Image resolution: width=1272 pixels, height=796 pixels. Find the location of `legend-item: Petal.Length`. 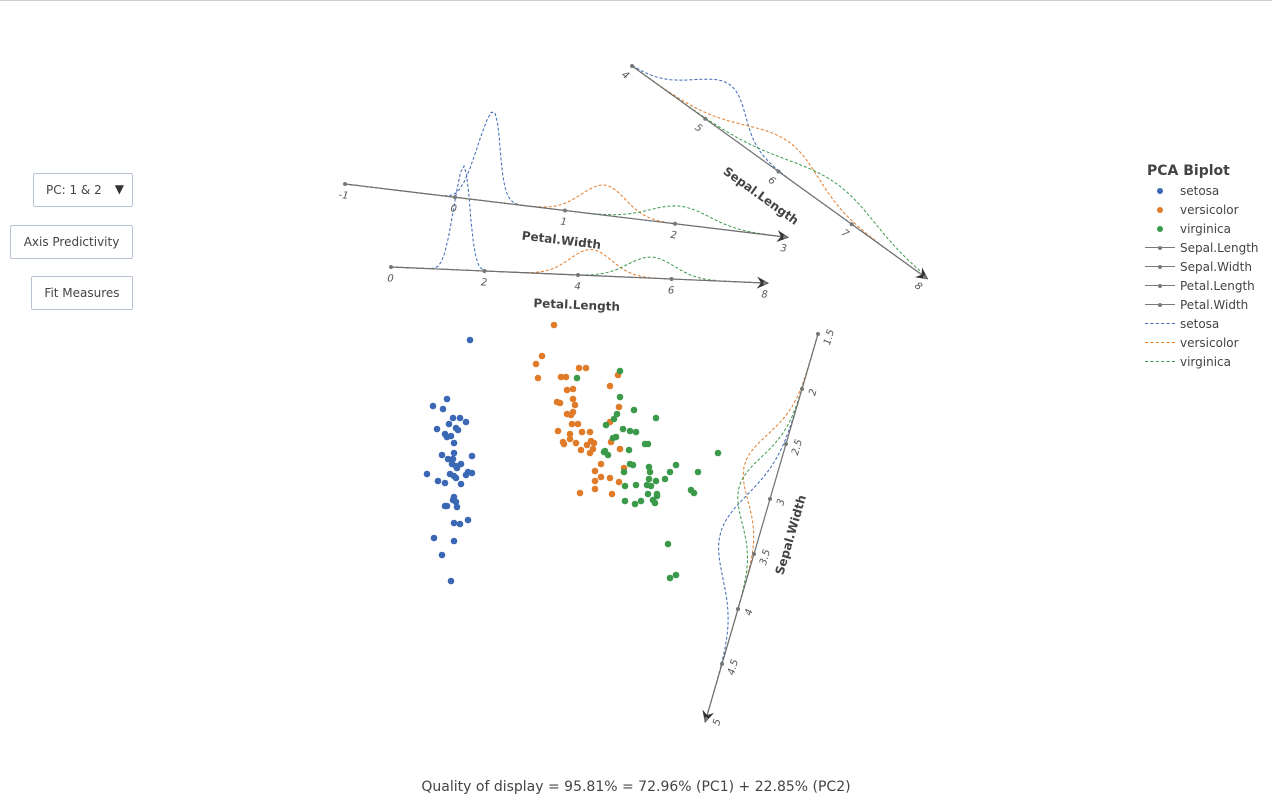

legend-item: Petal.Length is located at coordinates (1202, 285).